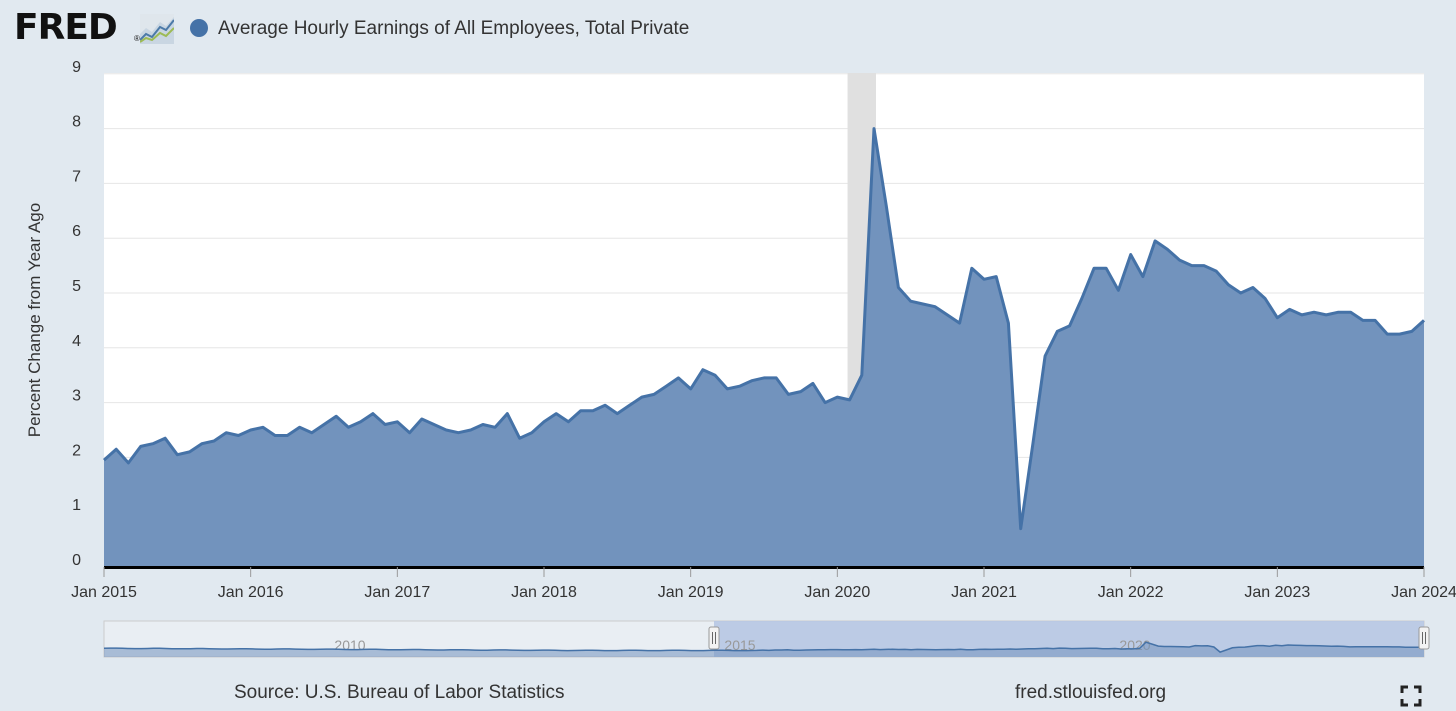 The width and height of the screenshot is (1456, 711). What do you see at coordinates (76, 67) in the screenshot?
I see `y-tick-label: 9` at bounding box center [76, 67].